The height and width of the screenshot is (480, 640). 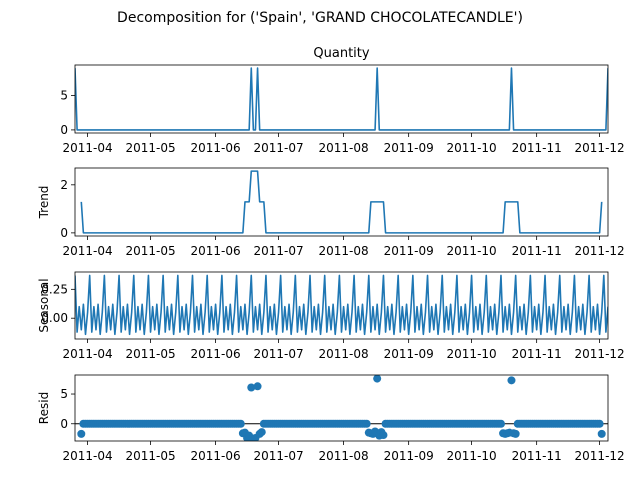 What do you see at coordinates (44, 203) in the screenshot?
I see `y-axis-label: Trend` at bounding box center [44, 203].